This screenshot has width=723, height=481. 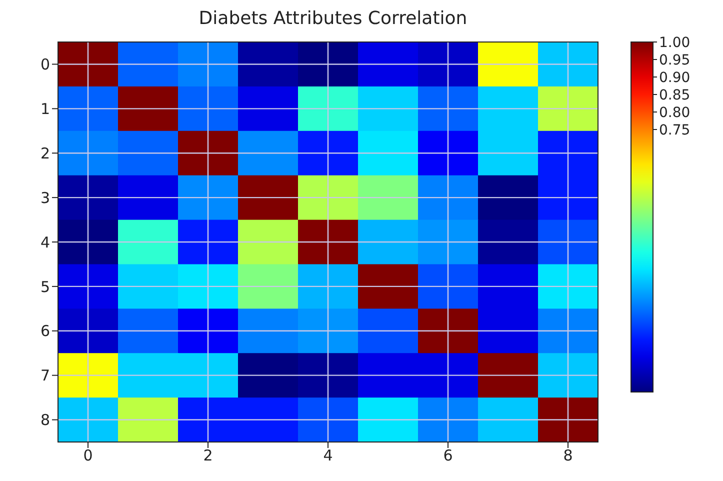 What do you see at coordinates (674, 42) in the screenshot?
I see `color-bar-label: 1.00` at bounding box center [674, 42].